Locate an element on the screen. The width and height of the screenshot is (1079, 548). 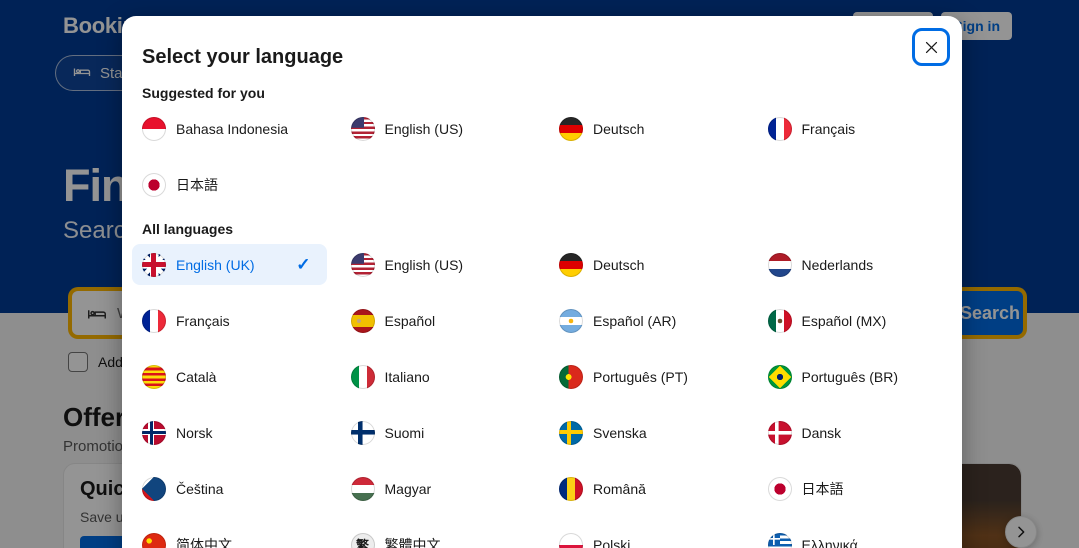
language-label: Polski is located at coordinates (612, 542).